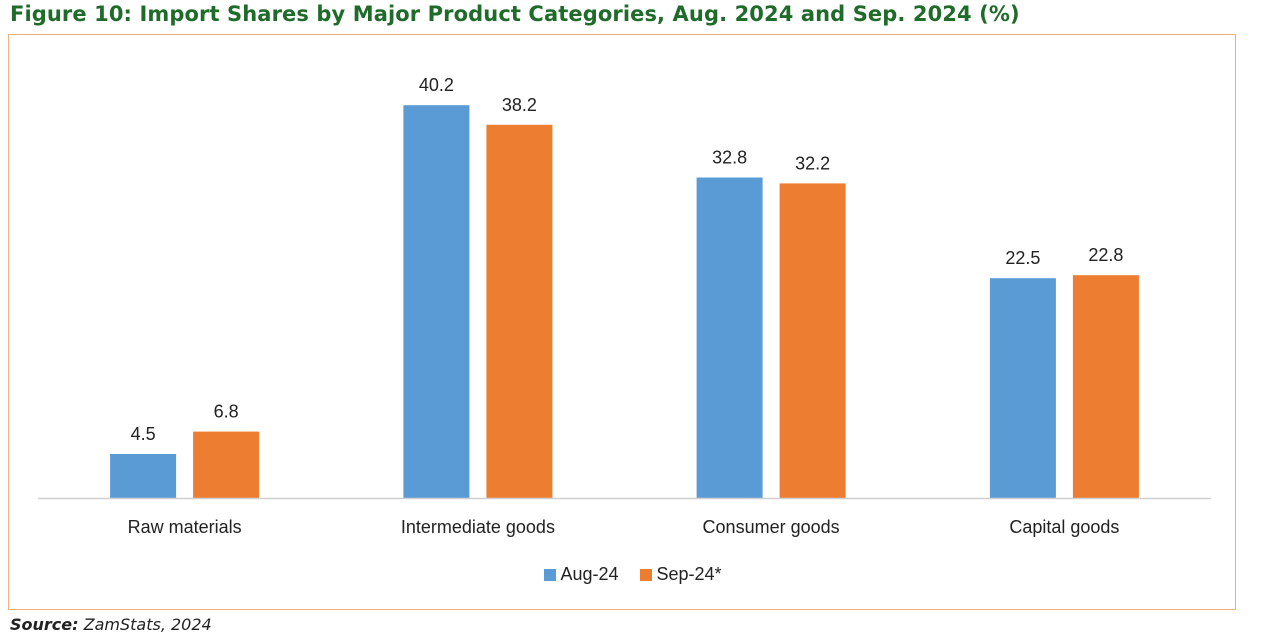 The width and height of the screenshot is (1266, 637). I want to click on data-label: 32.2, so click(812, 163).